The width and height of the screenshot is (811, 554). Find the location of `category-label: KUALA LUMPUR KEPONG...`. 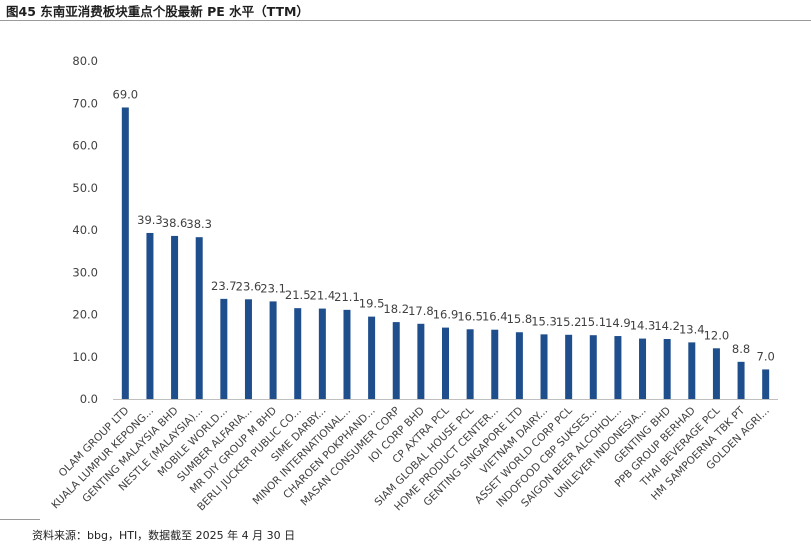

category-label: KUALA LUMPUR KEPONG... is located at coordinates (102, 458).